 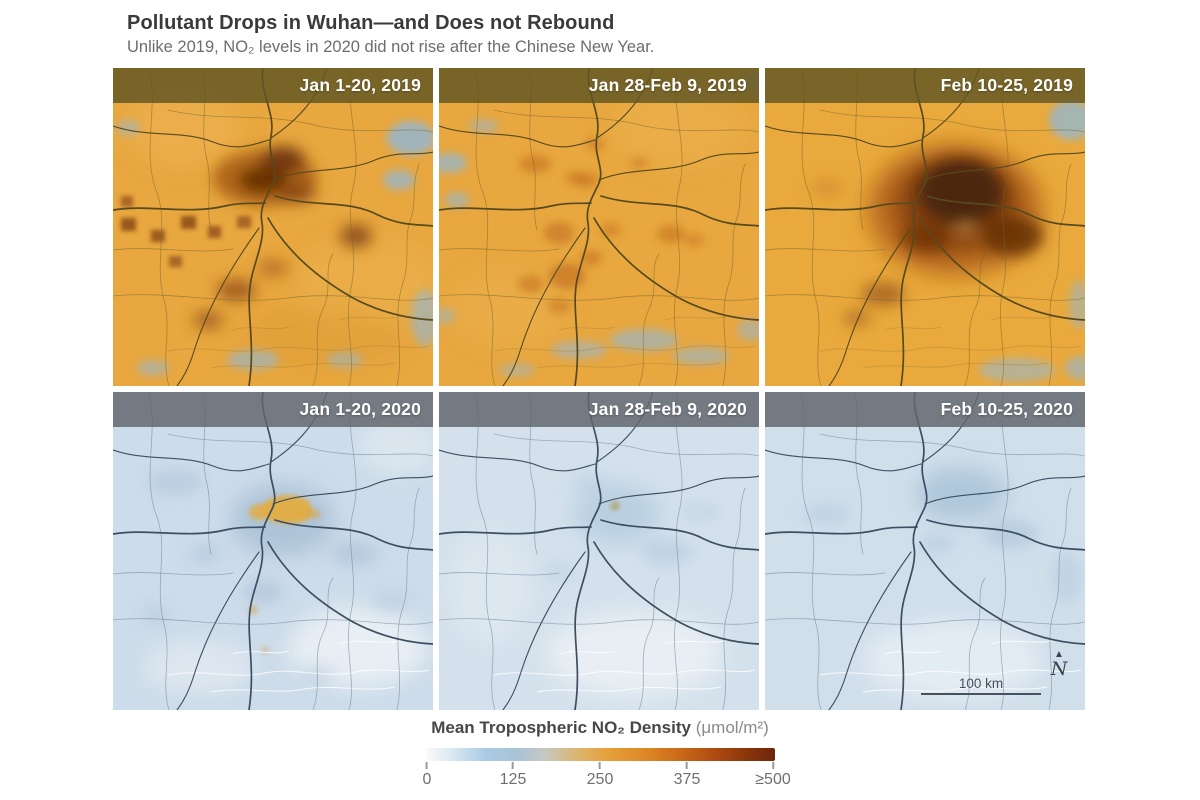 What do you see at coordinates (1059, 669) in the screenshot?
I see `north-arrow-label: N` at bounding box center [1059, 669].